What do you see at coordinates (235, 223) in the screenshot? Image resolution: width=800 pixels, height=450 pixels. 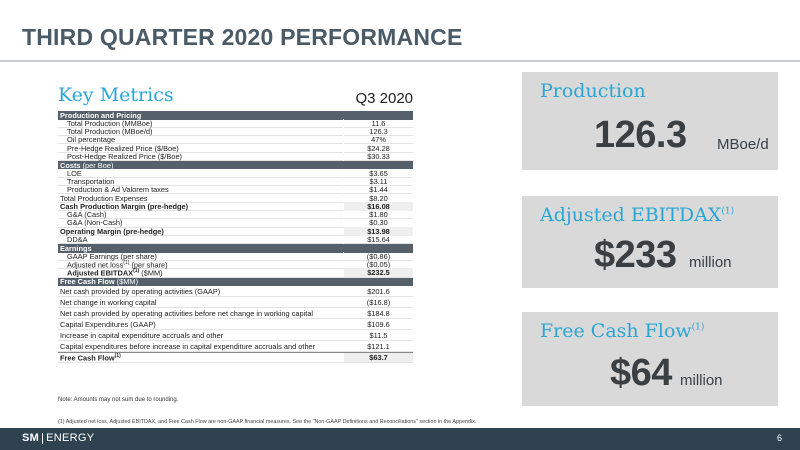 I see `table-row: G&A (Non-Cash) $0.30` at bounding box center [235, 223].